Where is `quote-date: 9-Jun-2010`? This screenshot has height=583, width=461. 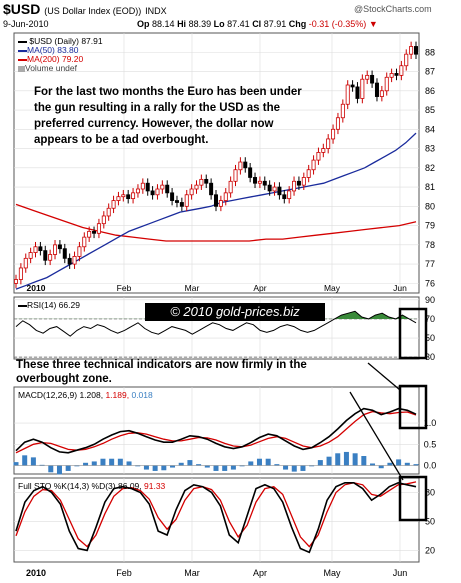 quote-date: 9-Jun-2010 is located at coordinates (26, 24).